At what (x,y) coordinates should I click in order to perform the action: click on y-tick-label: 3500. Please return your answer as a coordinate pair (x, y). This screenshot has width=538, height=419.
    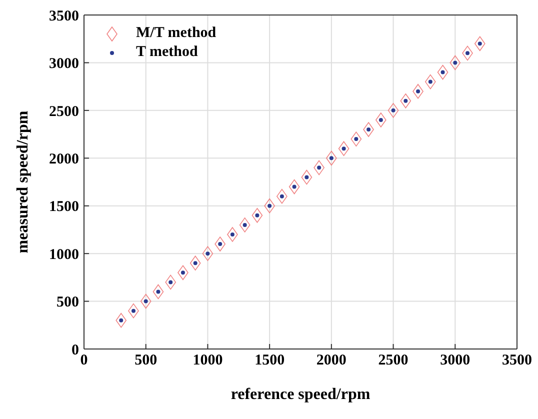
    Looking at the image, I should click on (64, 16).